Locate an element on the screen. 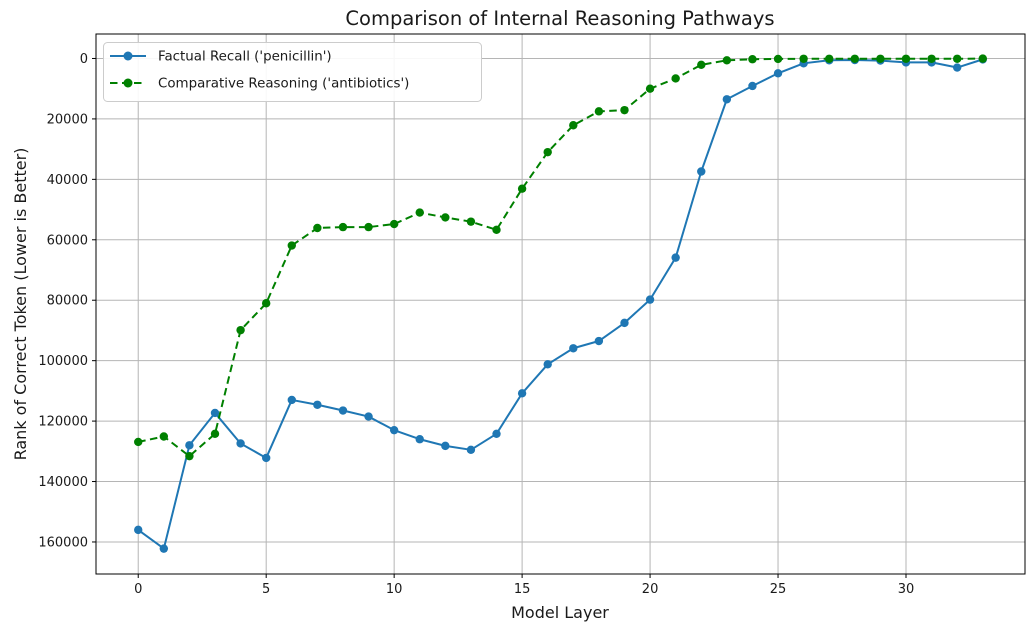 This screenshot has width=1036, height=630. y-tick-label: 0 is located at coordinates (84, 59).